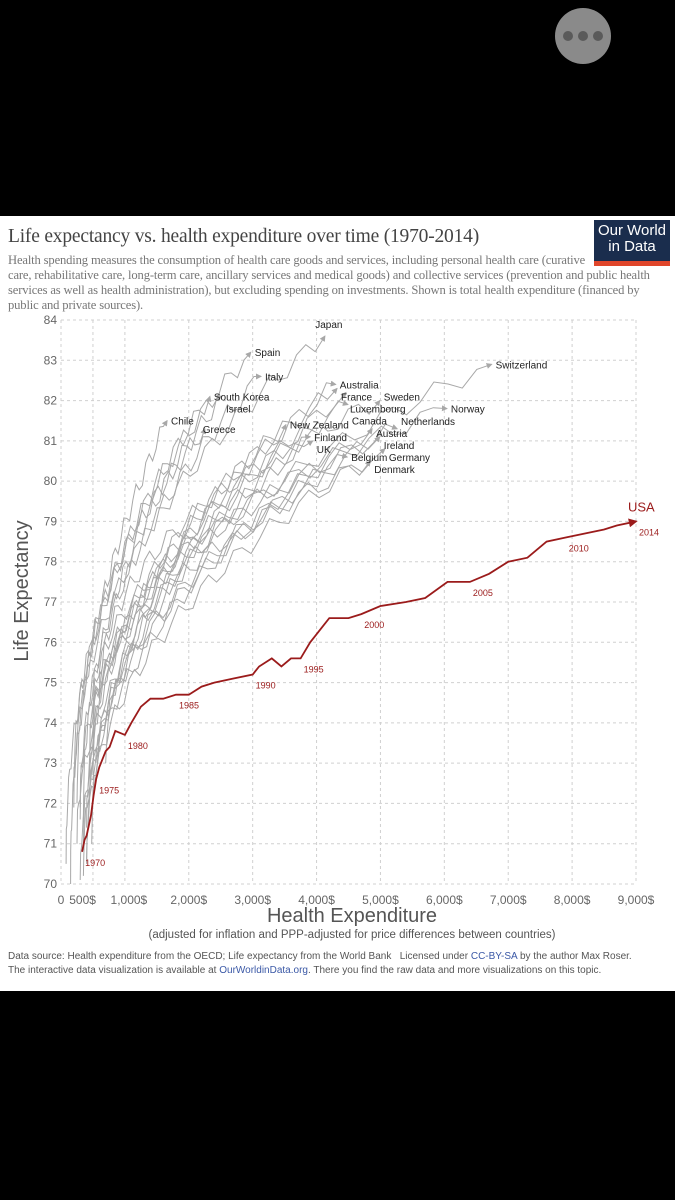  I want to click on y-tick-label: 79, so click(51, 521).